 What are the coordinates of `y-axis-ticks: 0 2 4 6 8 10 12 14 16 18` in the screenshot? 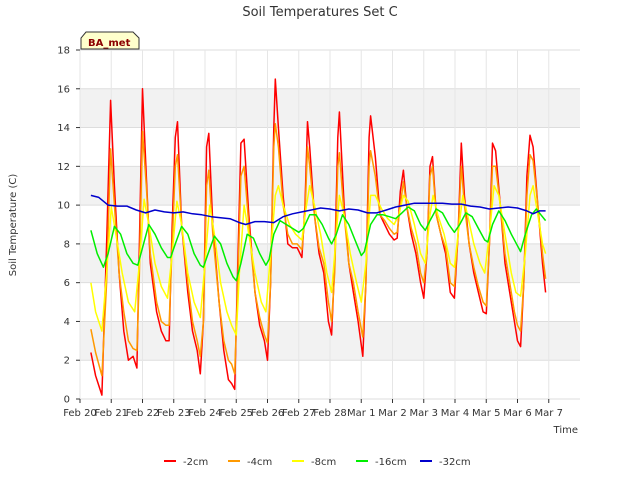 It's located at (68, 226).